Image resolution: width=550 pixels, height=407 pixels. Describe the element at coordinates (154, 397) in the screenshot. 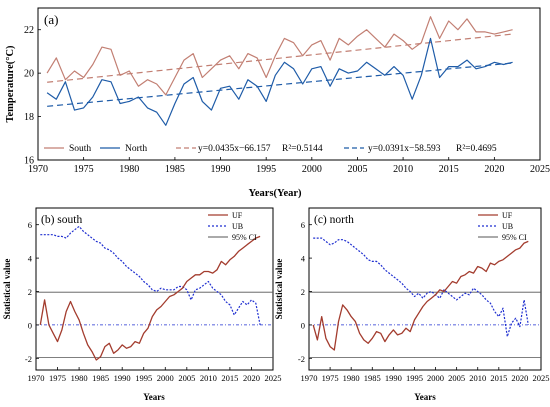

I see `panel-b-x-axis-label: Years` at that location.